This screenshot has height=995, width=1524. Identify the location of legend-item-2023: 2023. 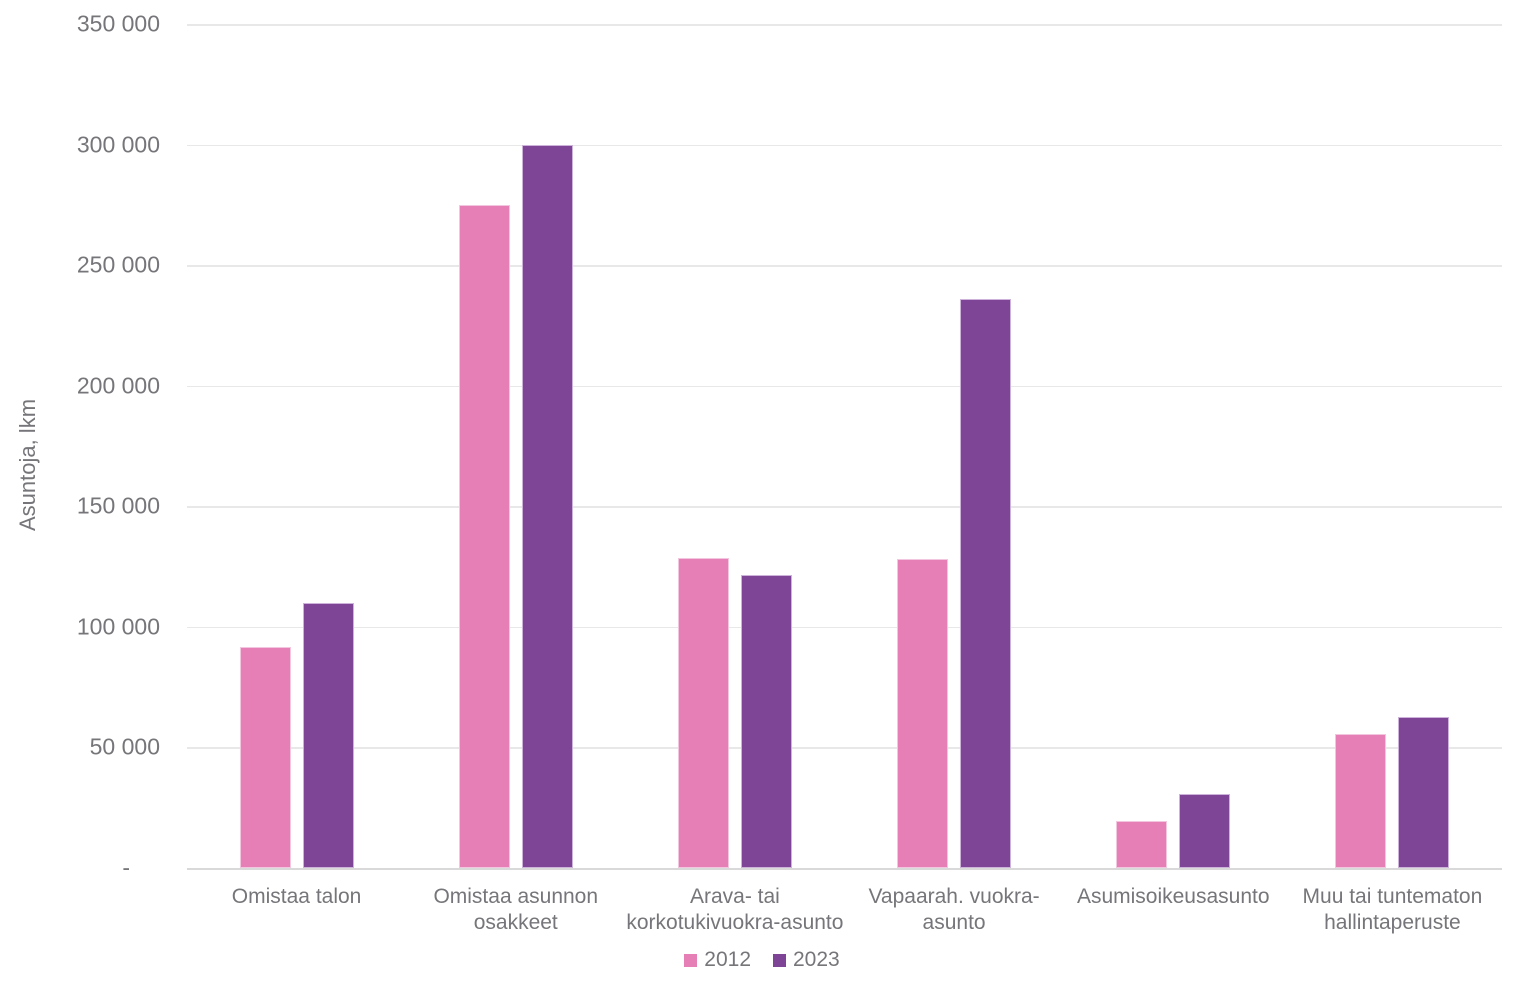
(806, 960).